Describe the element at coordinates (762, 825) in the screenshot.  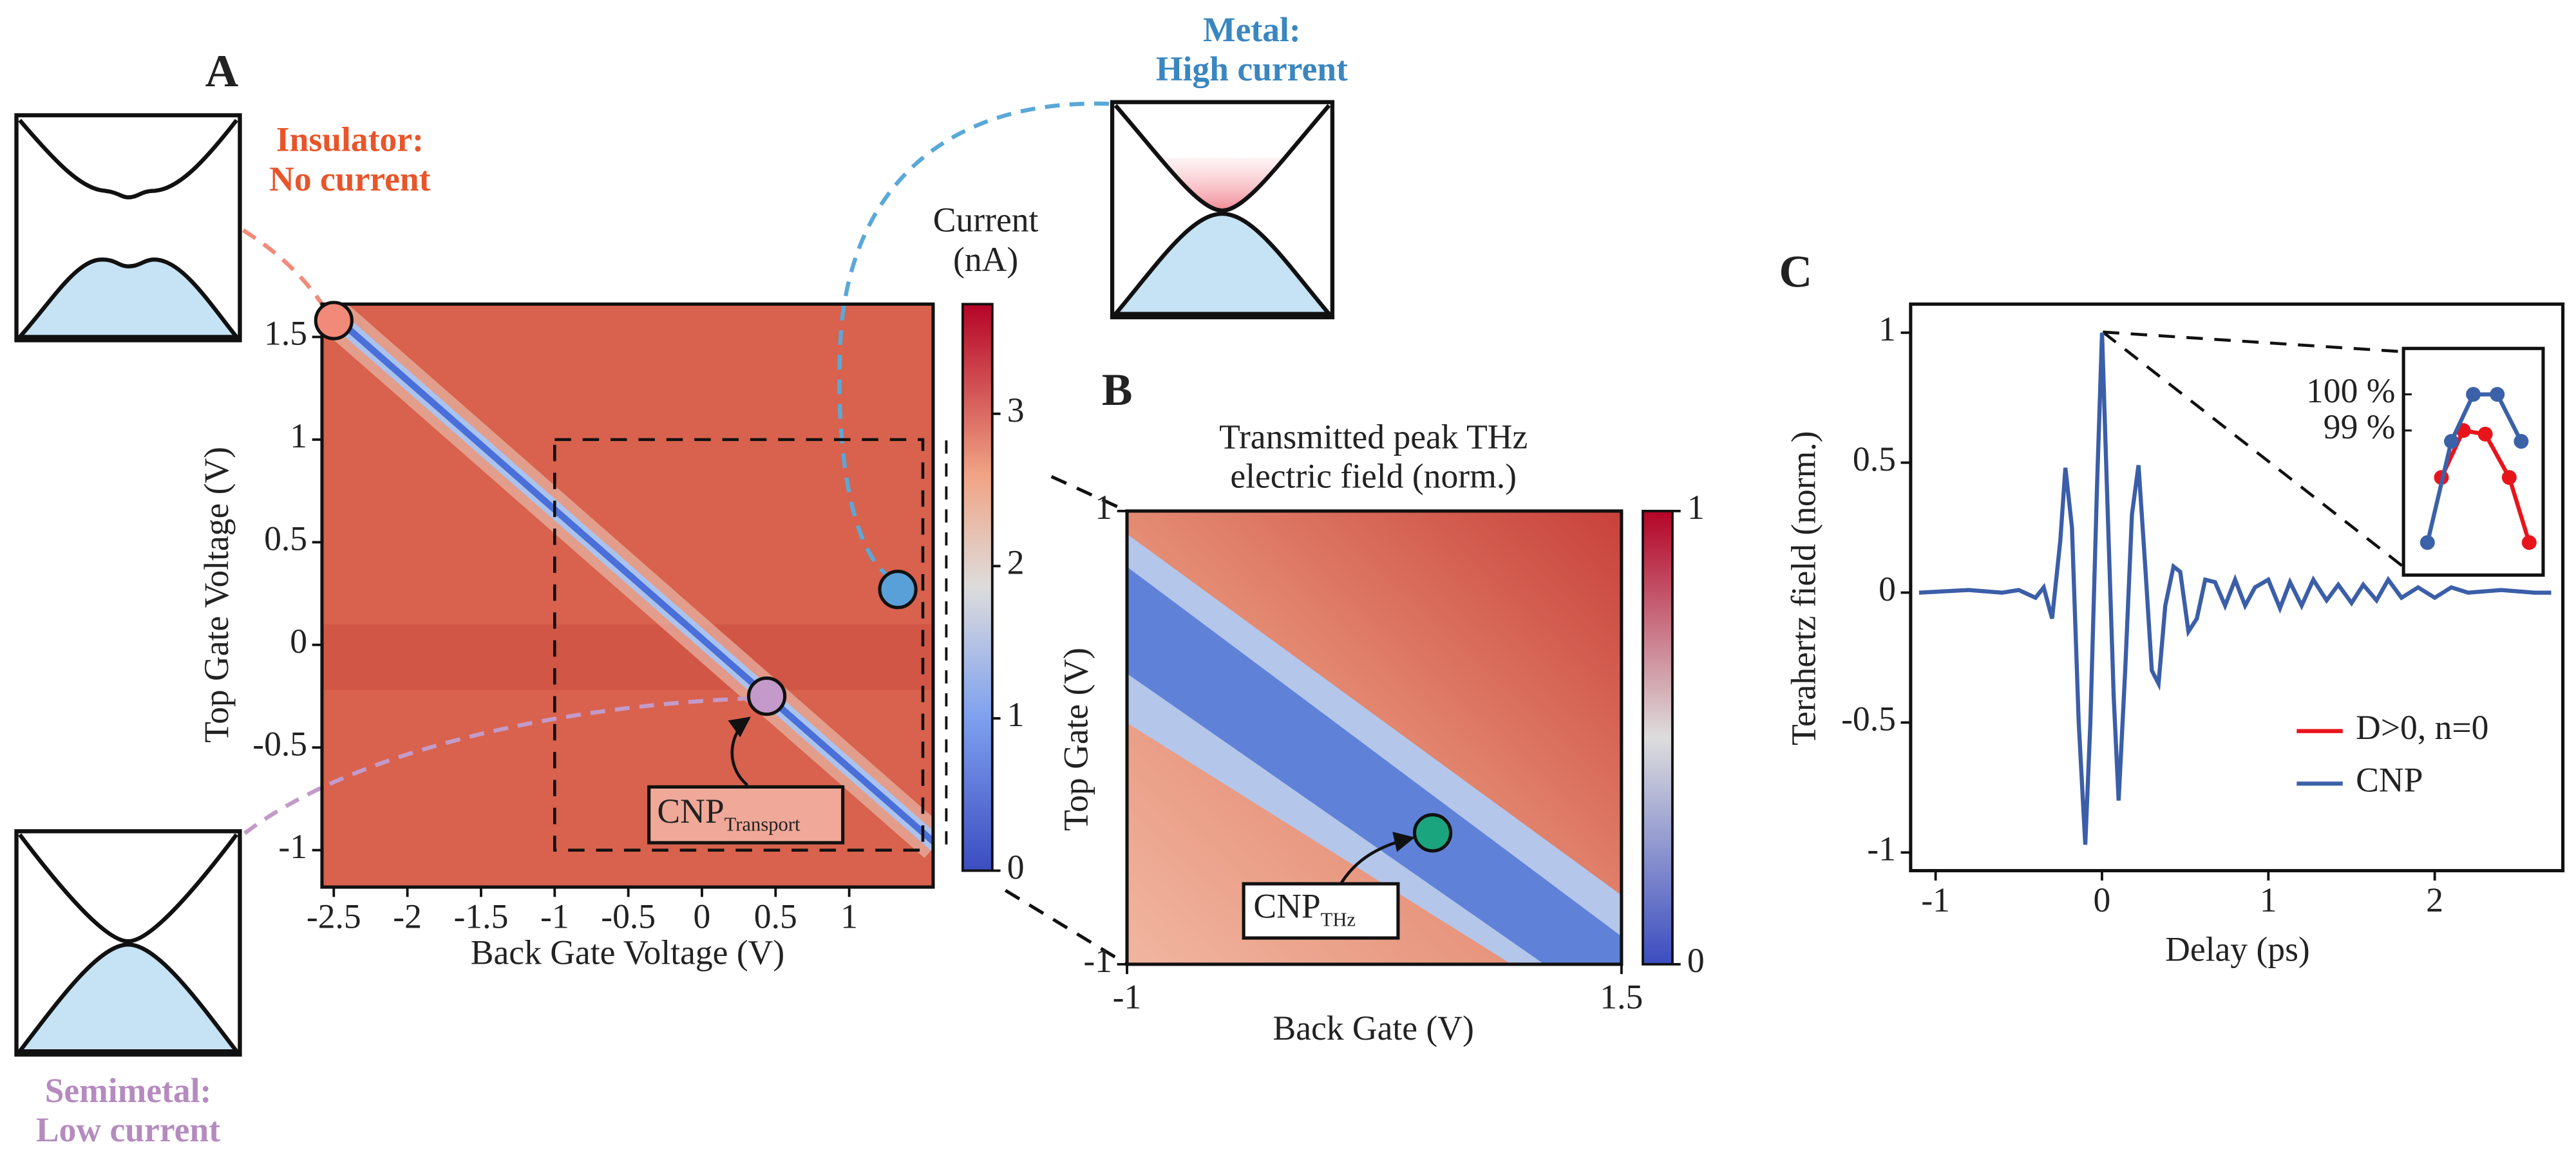
I see `annotation-sub: Transport` at that location.